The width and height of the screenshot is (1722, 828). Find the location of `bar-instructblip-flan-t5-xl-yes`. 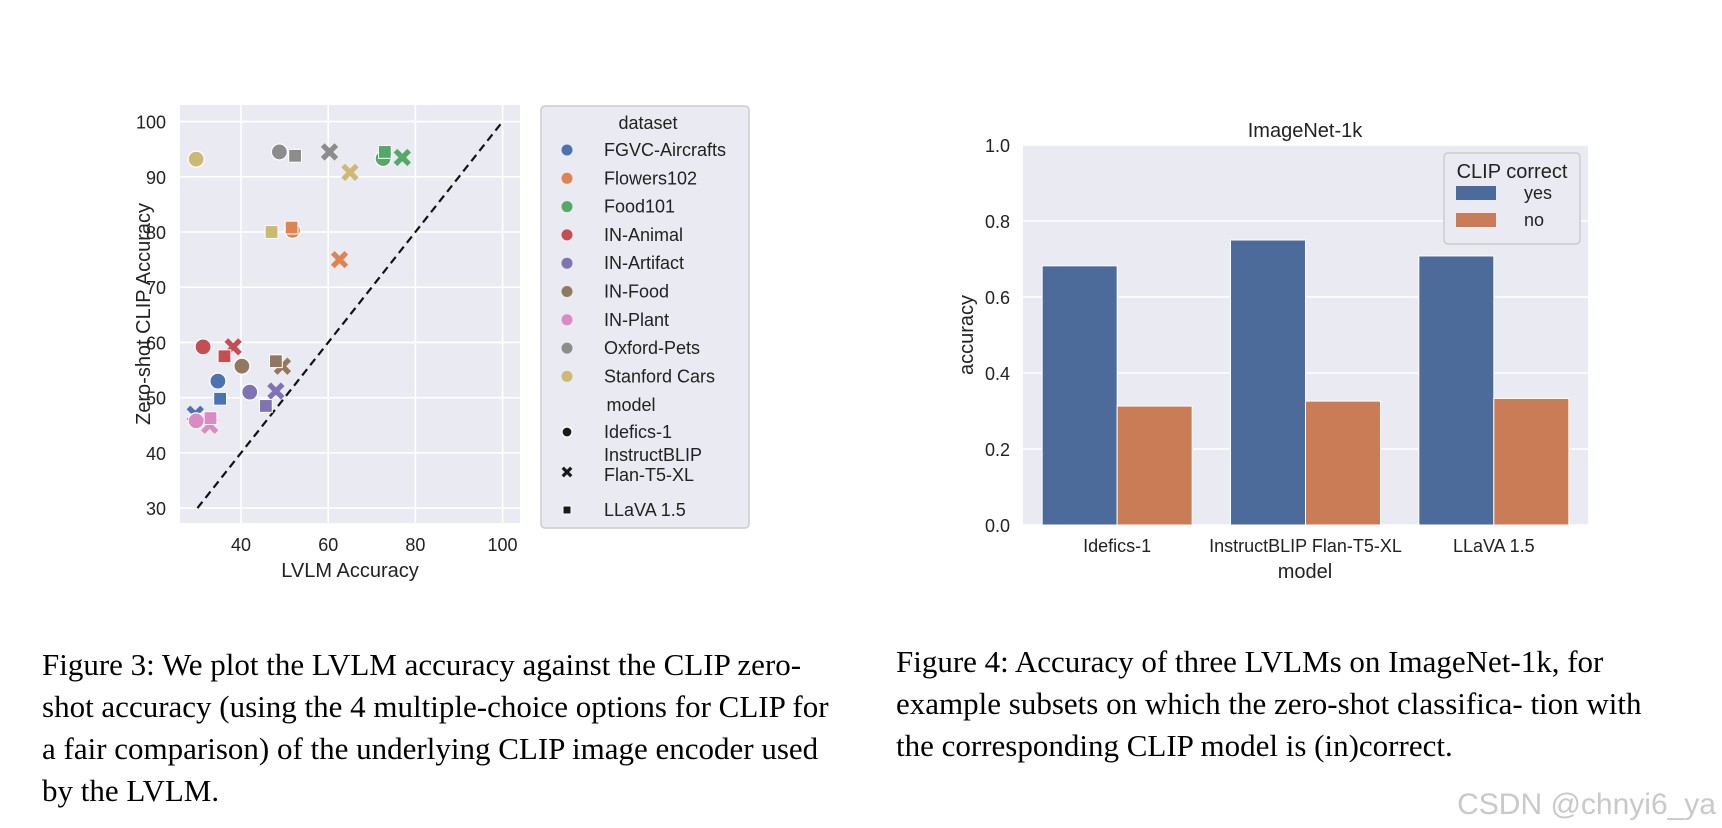

bar-instructblip-flan-t5-xl-yes is located at coordinates (1268, 382).